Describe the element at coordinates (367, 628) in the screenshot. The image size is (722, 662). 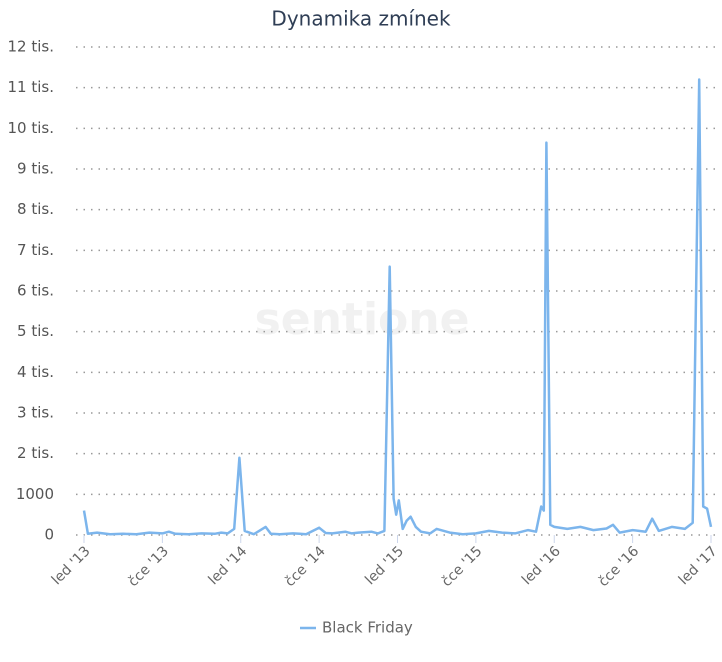
I see `legend-label: Black Friday` at that location.